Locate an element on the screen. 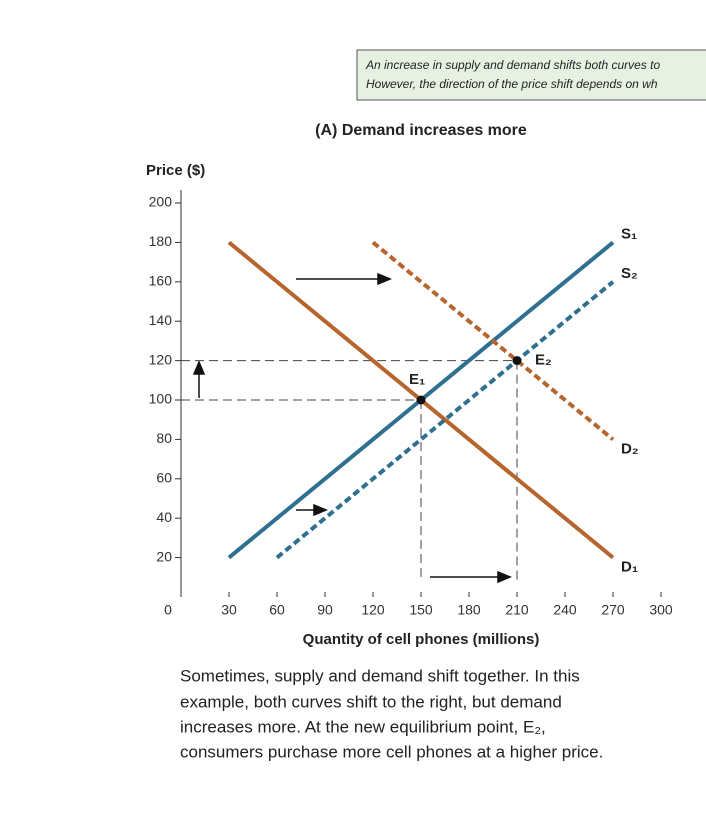 The width and height of the screenshot is (706, 826). chart-title: (A) Demand increases more is located at coordinates (421, 130).